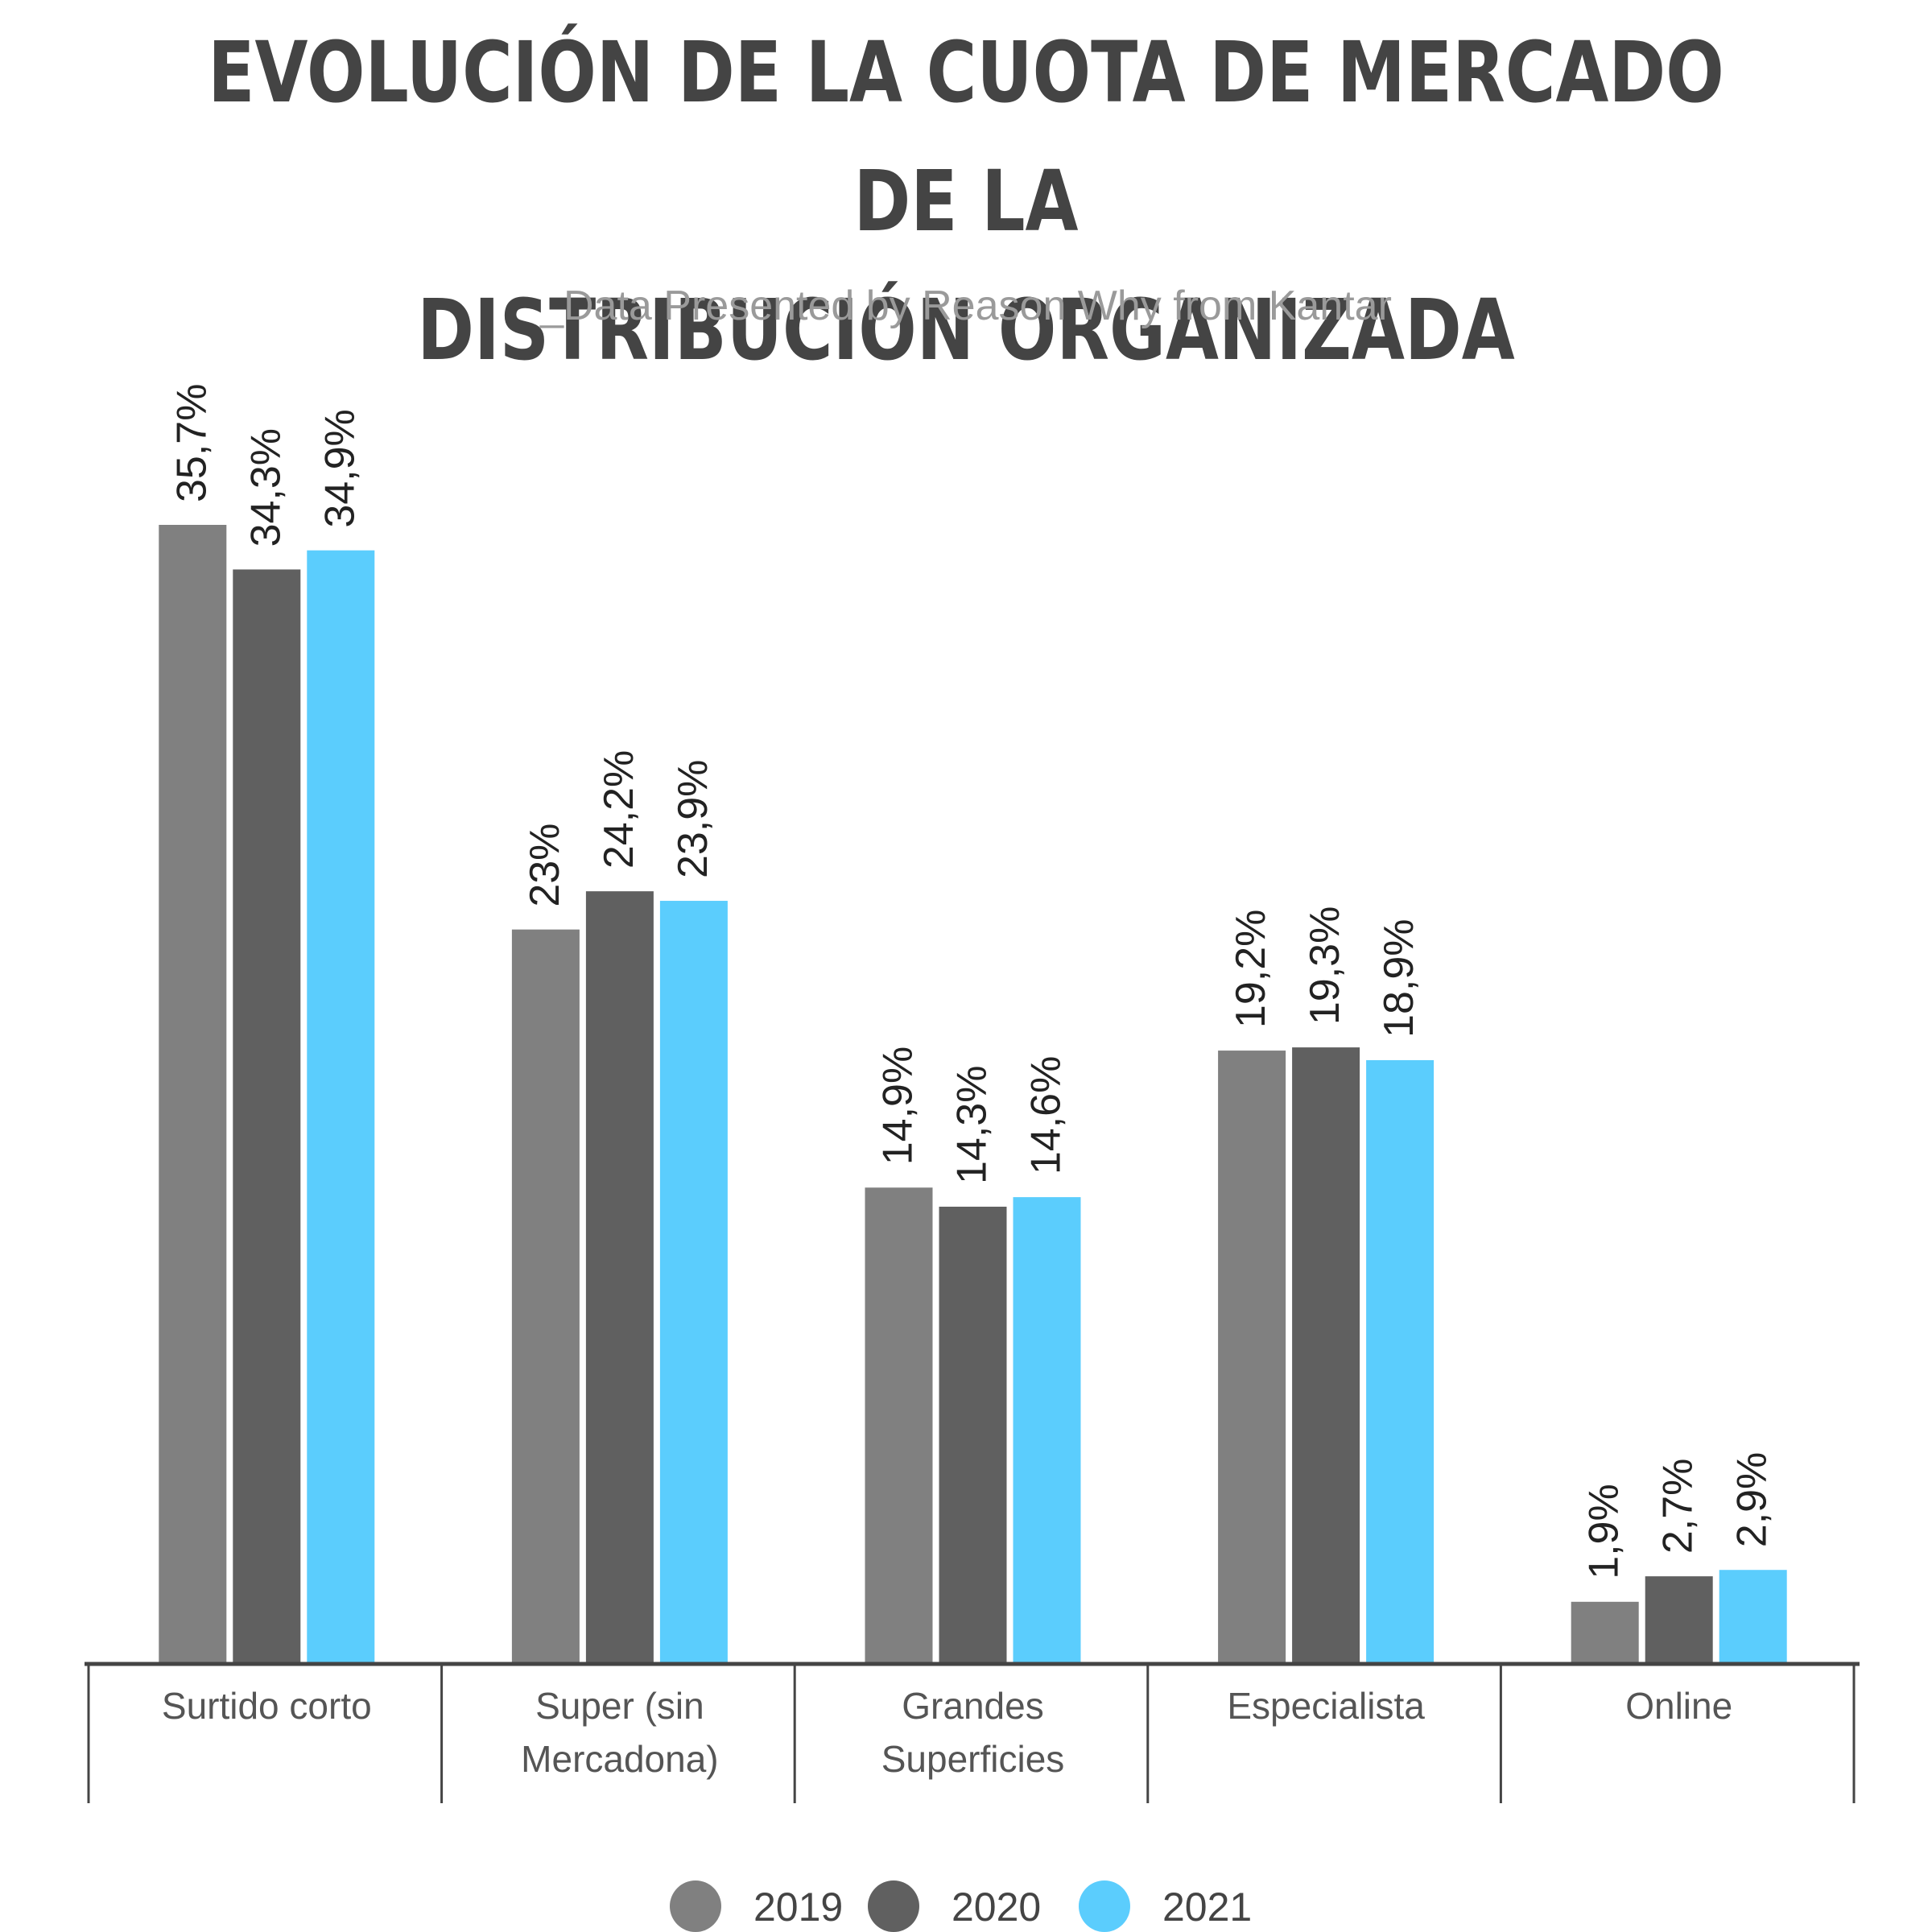  Describe the element at coordinates (798, 1907) in the screenshot. I see `legend-label-2019: 2019` at that location.